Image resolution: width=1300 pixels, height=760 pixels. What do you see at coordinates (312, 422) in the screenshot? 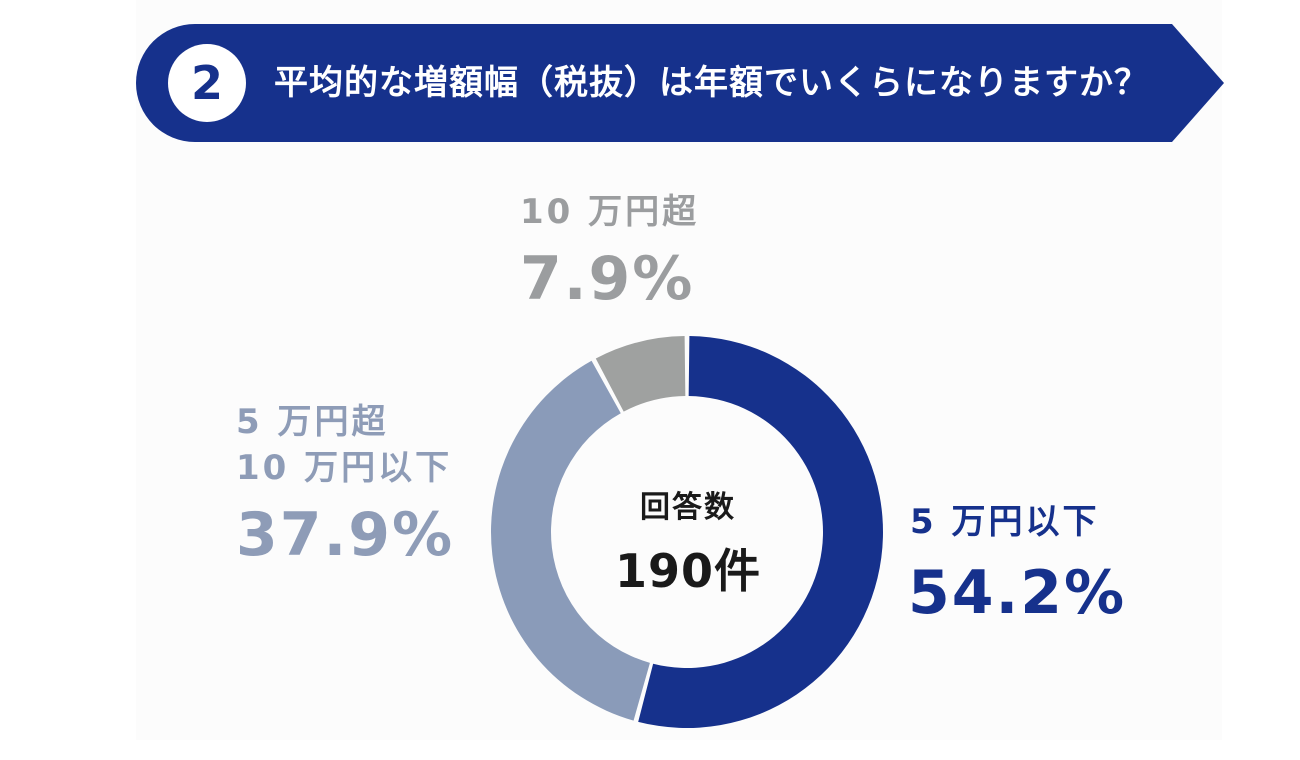
I see `label-5to10man-line1: 5 万円超` at bounding box center [312, 422].